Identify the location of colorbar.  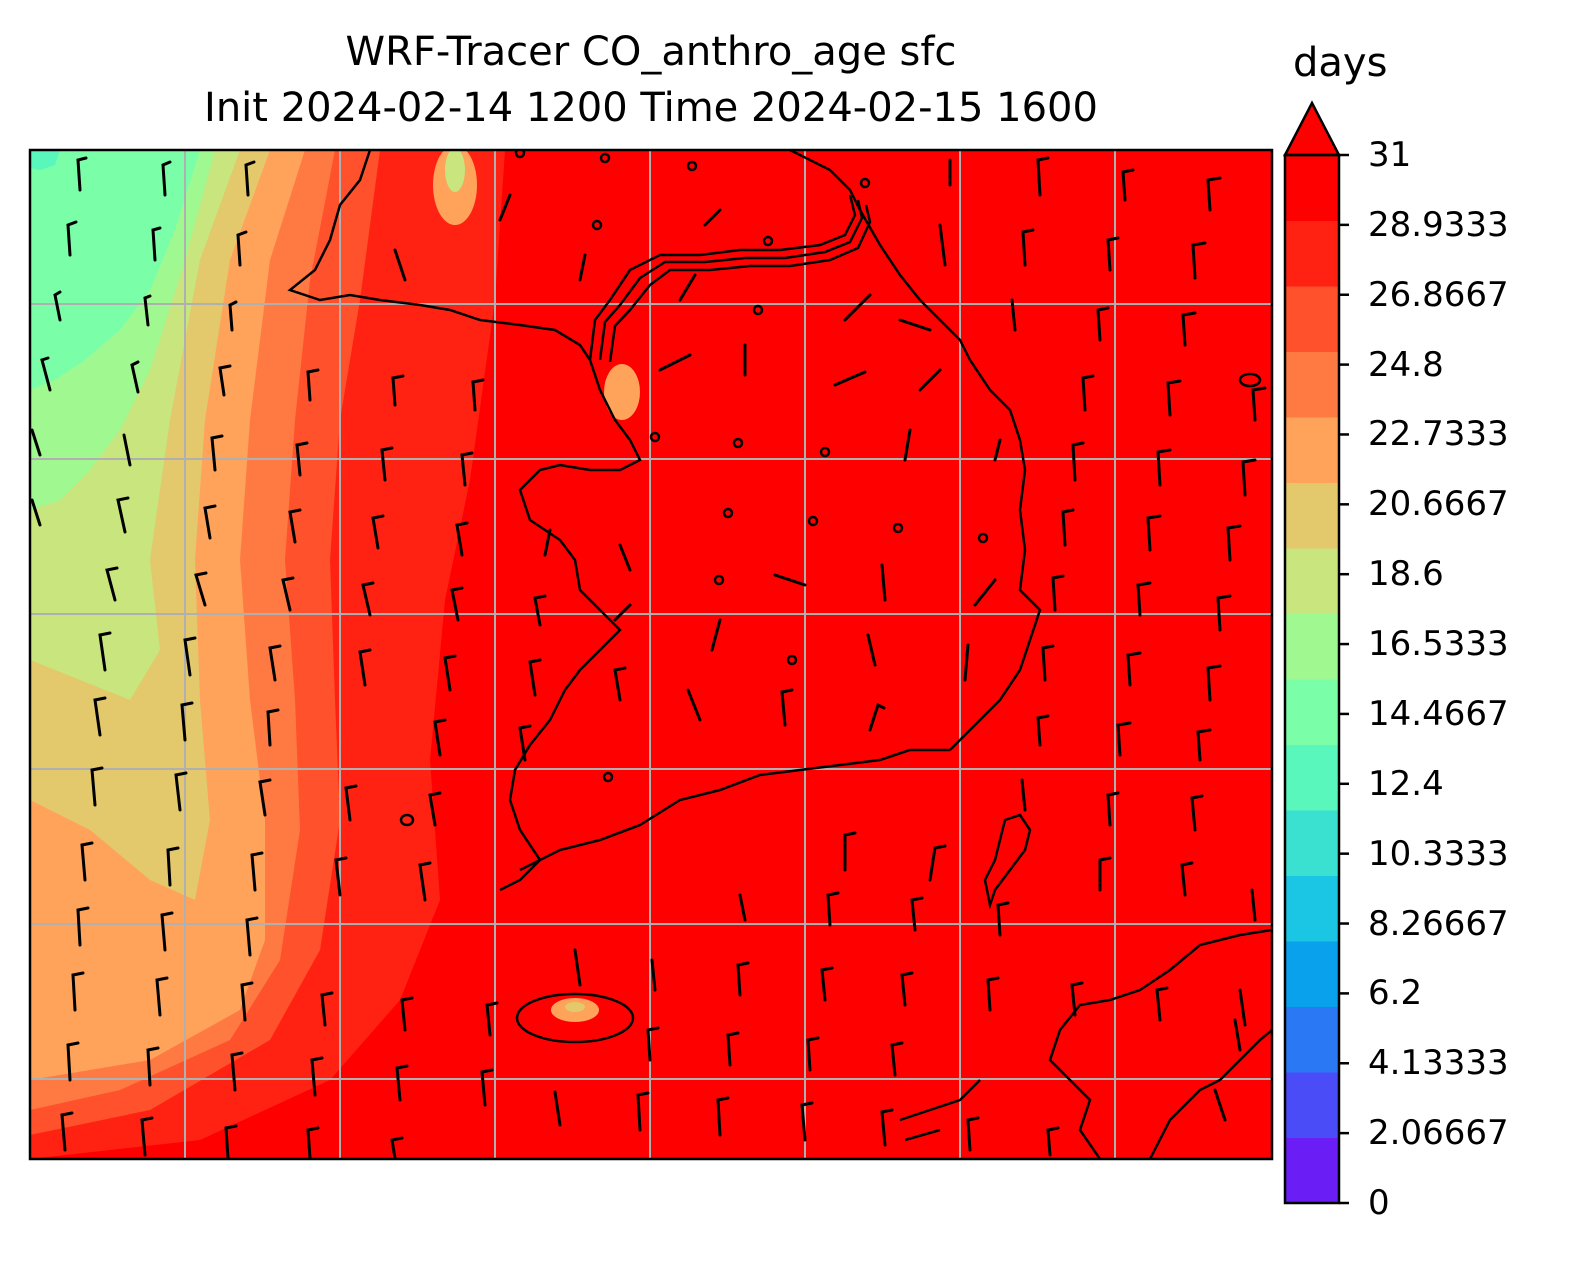
(1315, 652).